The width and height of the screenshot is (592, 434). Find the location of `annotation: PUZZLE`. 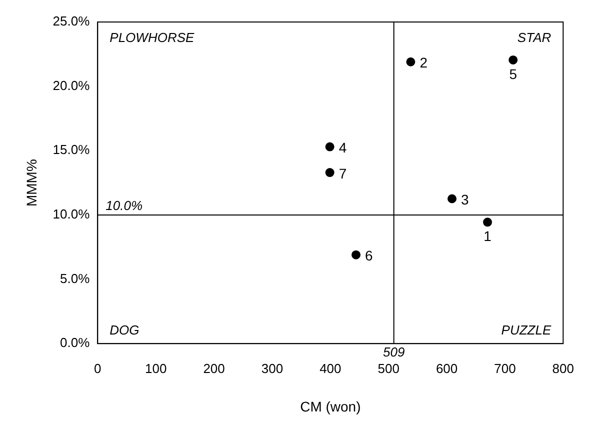

annotation: PUZZLE is located at coordinates (526, 330).